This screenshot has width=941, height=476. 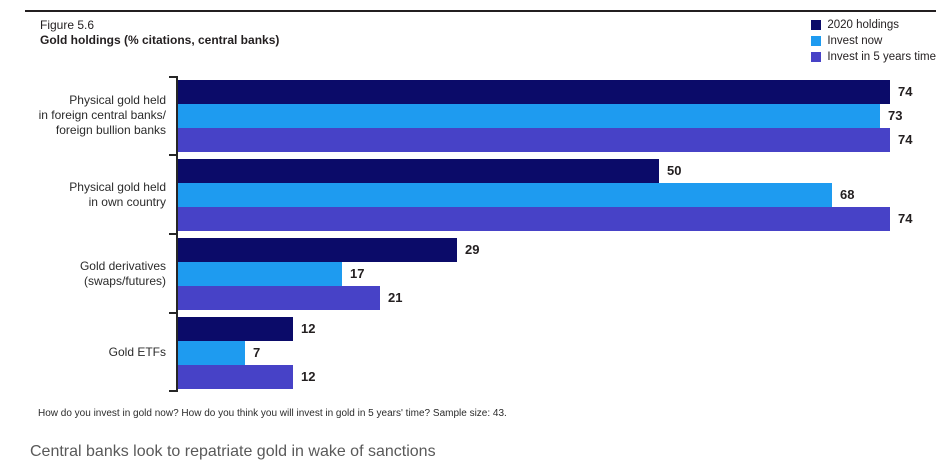 What do you see at coordinates (881, 57) in the screenshot?
I see `legend-label: Invest in 5 years time` at bounding box center [881, 57].